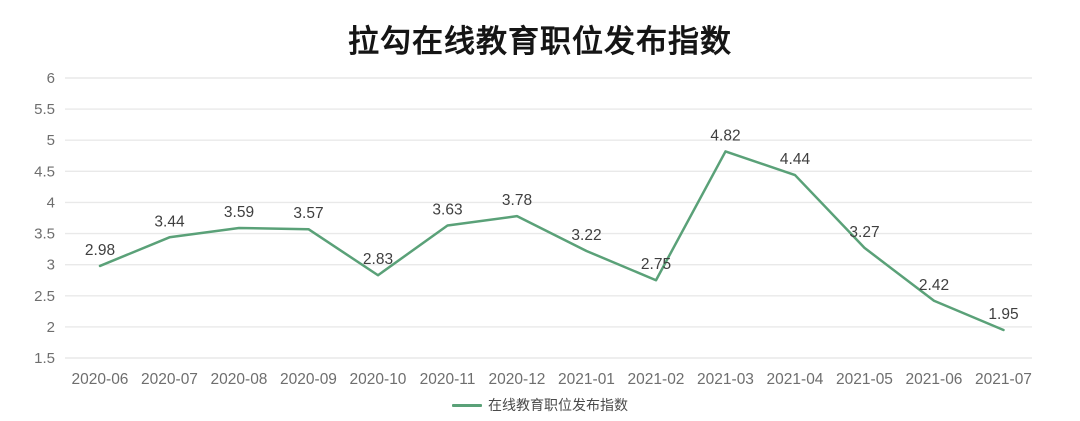  What do you see at coordinates (656, 379) in the screenshot?
I see `x-tick-label: 2021-02` at bounding box center [656, 379].